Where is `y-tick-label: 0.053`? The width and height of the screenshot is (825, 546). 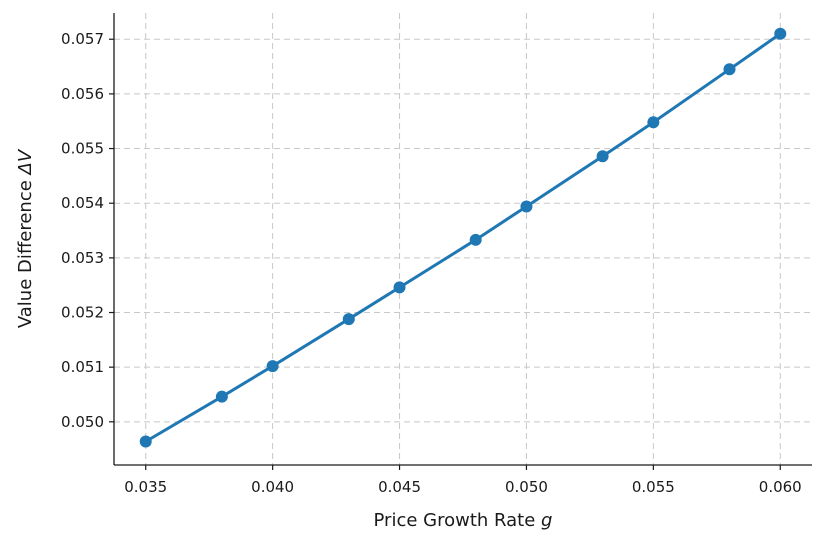 y-tick-label: 0.053 is located at coordinates (82, 258).